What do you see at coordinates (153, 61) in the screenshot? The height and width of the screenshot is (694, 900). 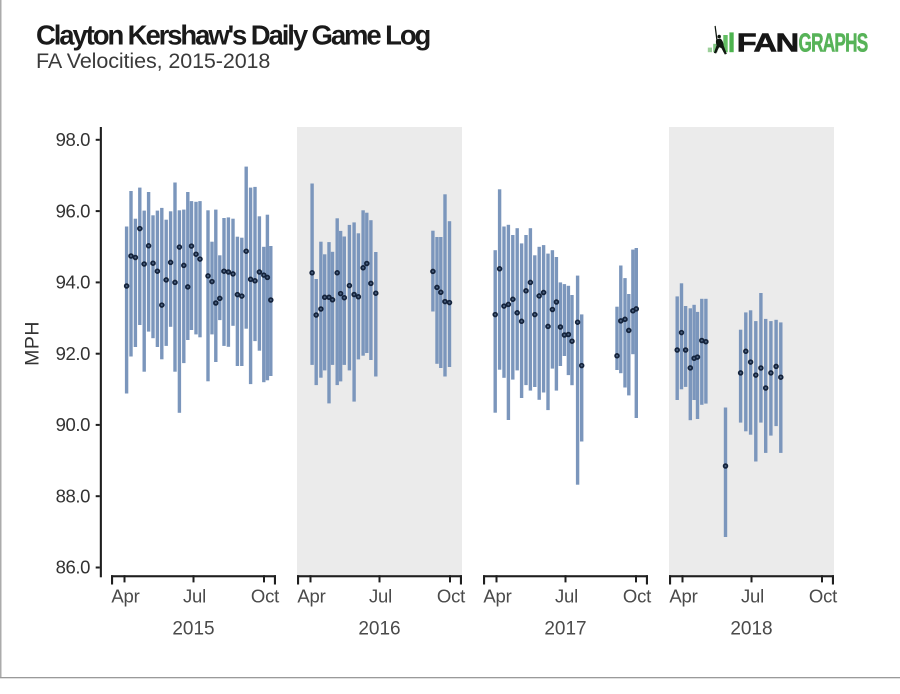 I see `svg-text: FA Velocities, 2015-2018` at bounding box center [153, 61].